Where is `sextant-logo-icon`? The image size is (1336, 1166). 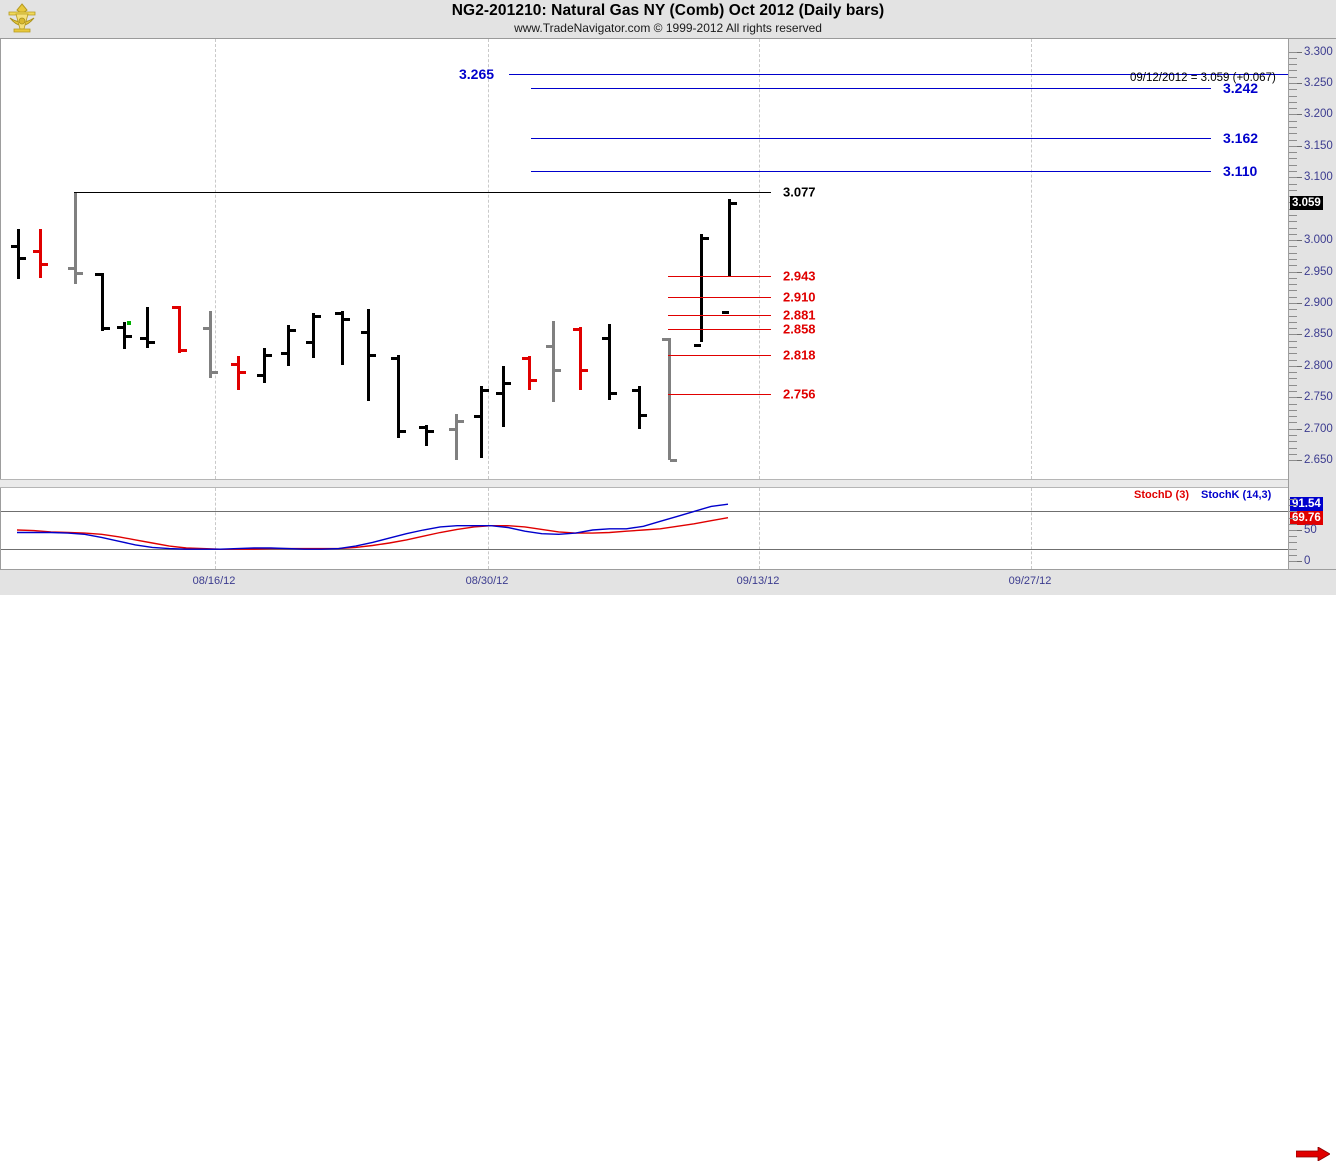 sextant-logo-icon is located at coordinates (22, 18).